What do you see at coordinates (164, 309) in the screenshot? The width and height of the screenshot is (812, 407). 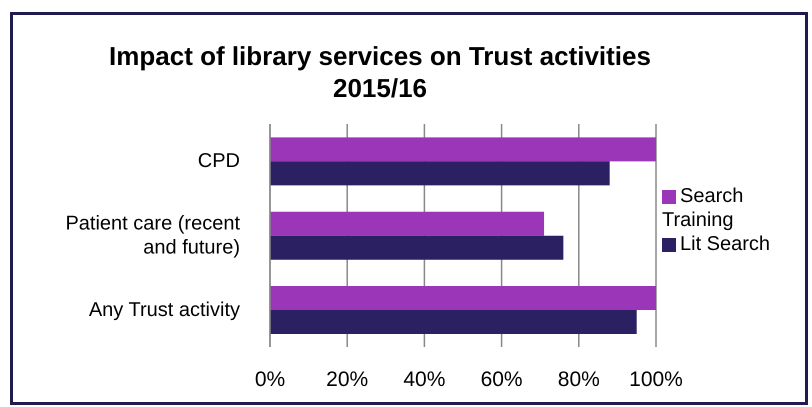 I see `y-tick-label: Any Trust activity` at bounding box center [164, 309].